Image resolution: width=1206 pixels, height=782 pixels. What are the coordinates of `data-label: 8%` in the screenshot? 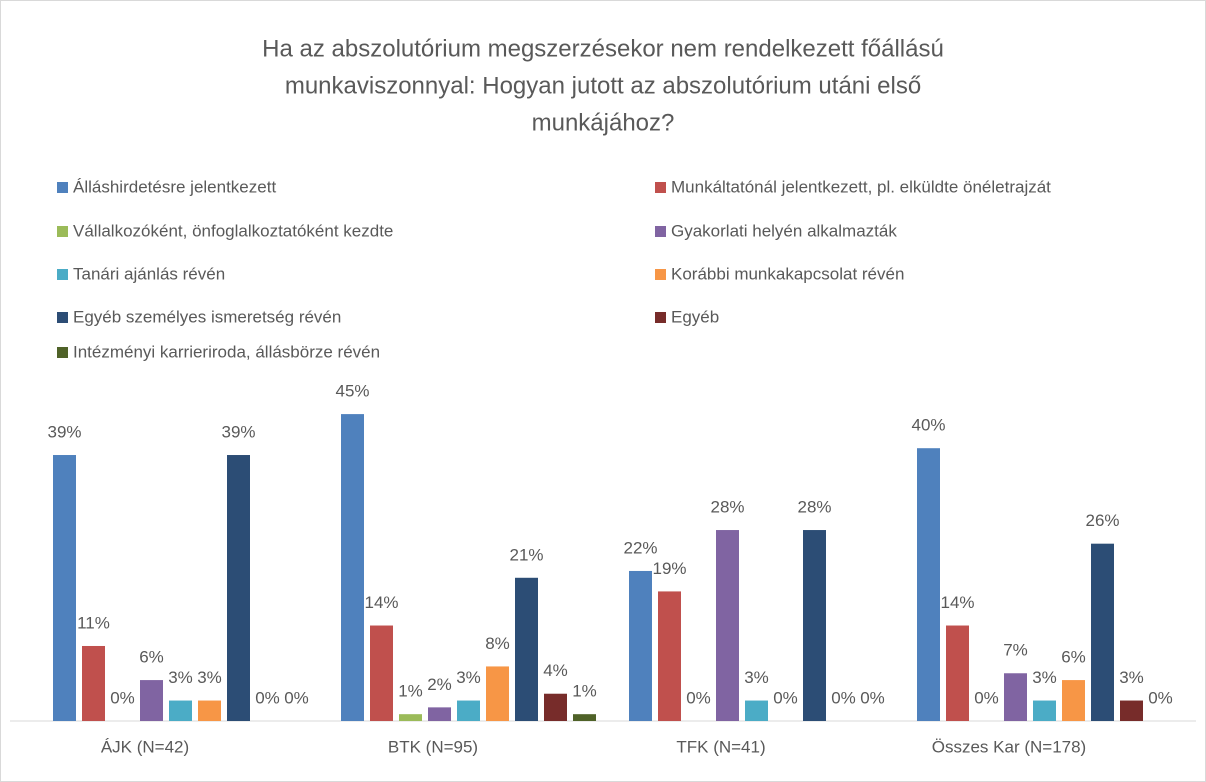 It's located at (497, 643).